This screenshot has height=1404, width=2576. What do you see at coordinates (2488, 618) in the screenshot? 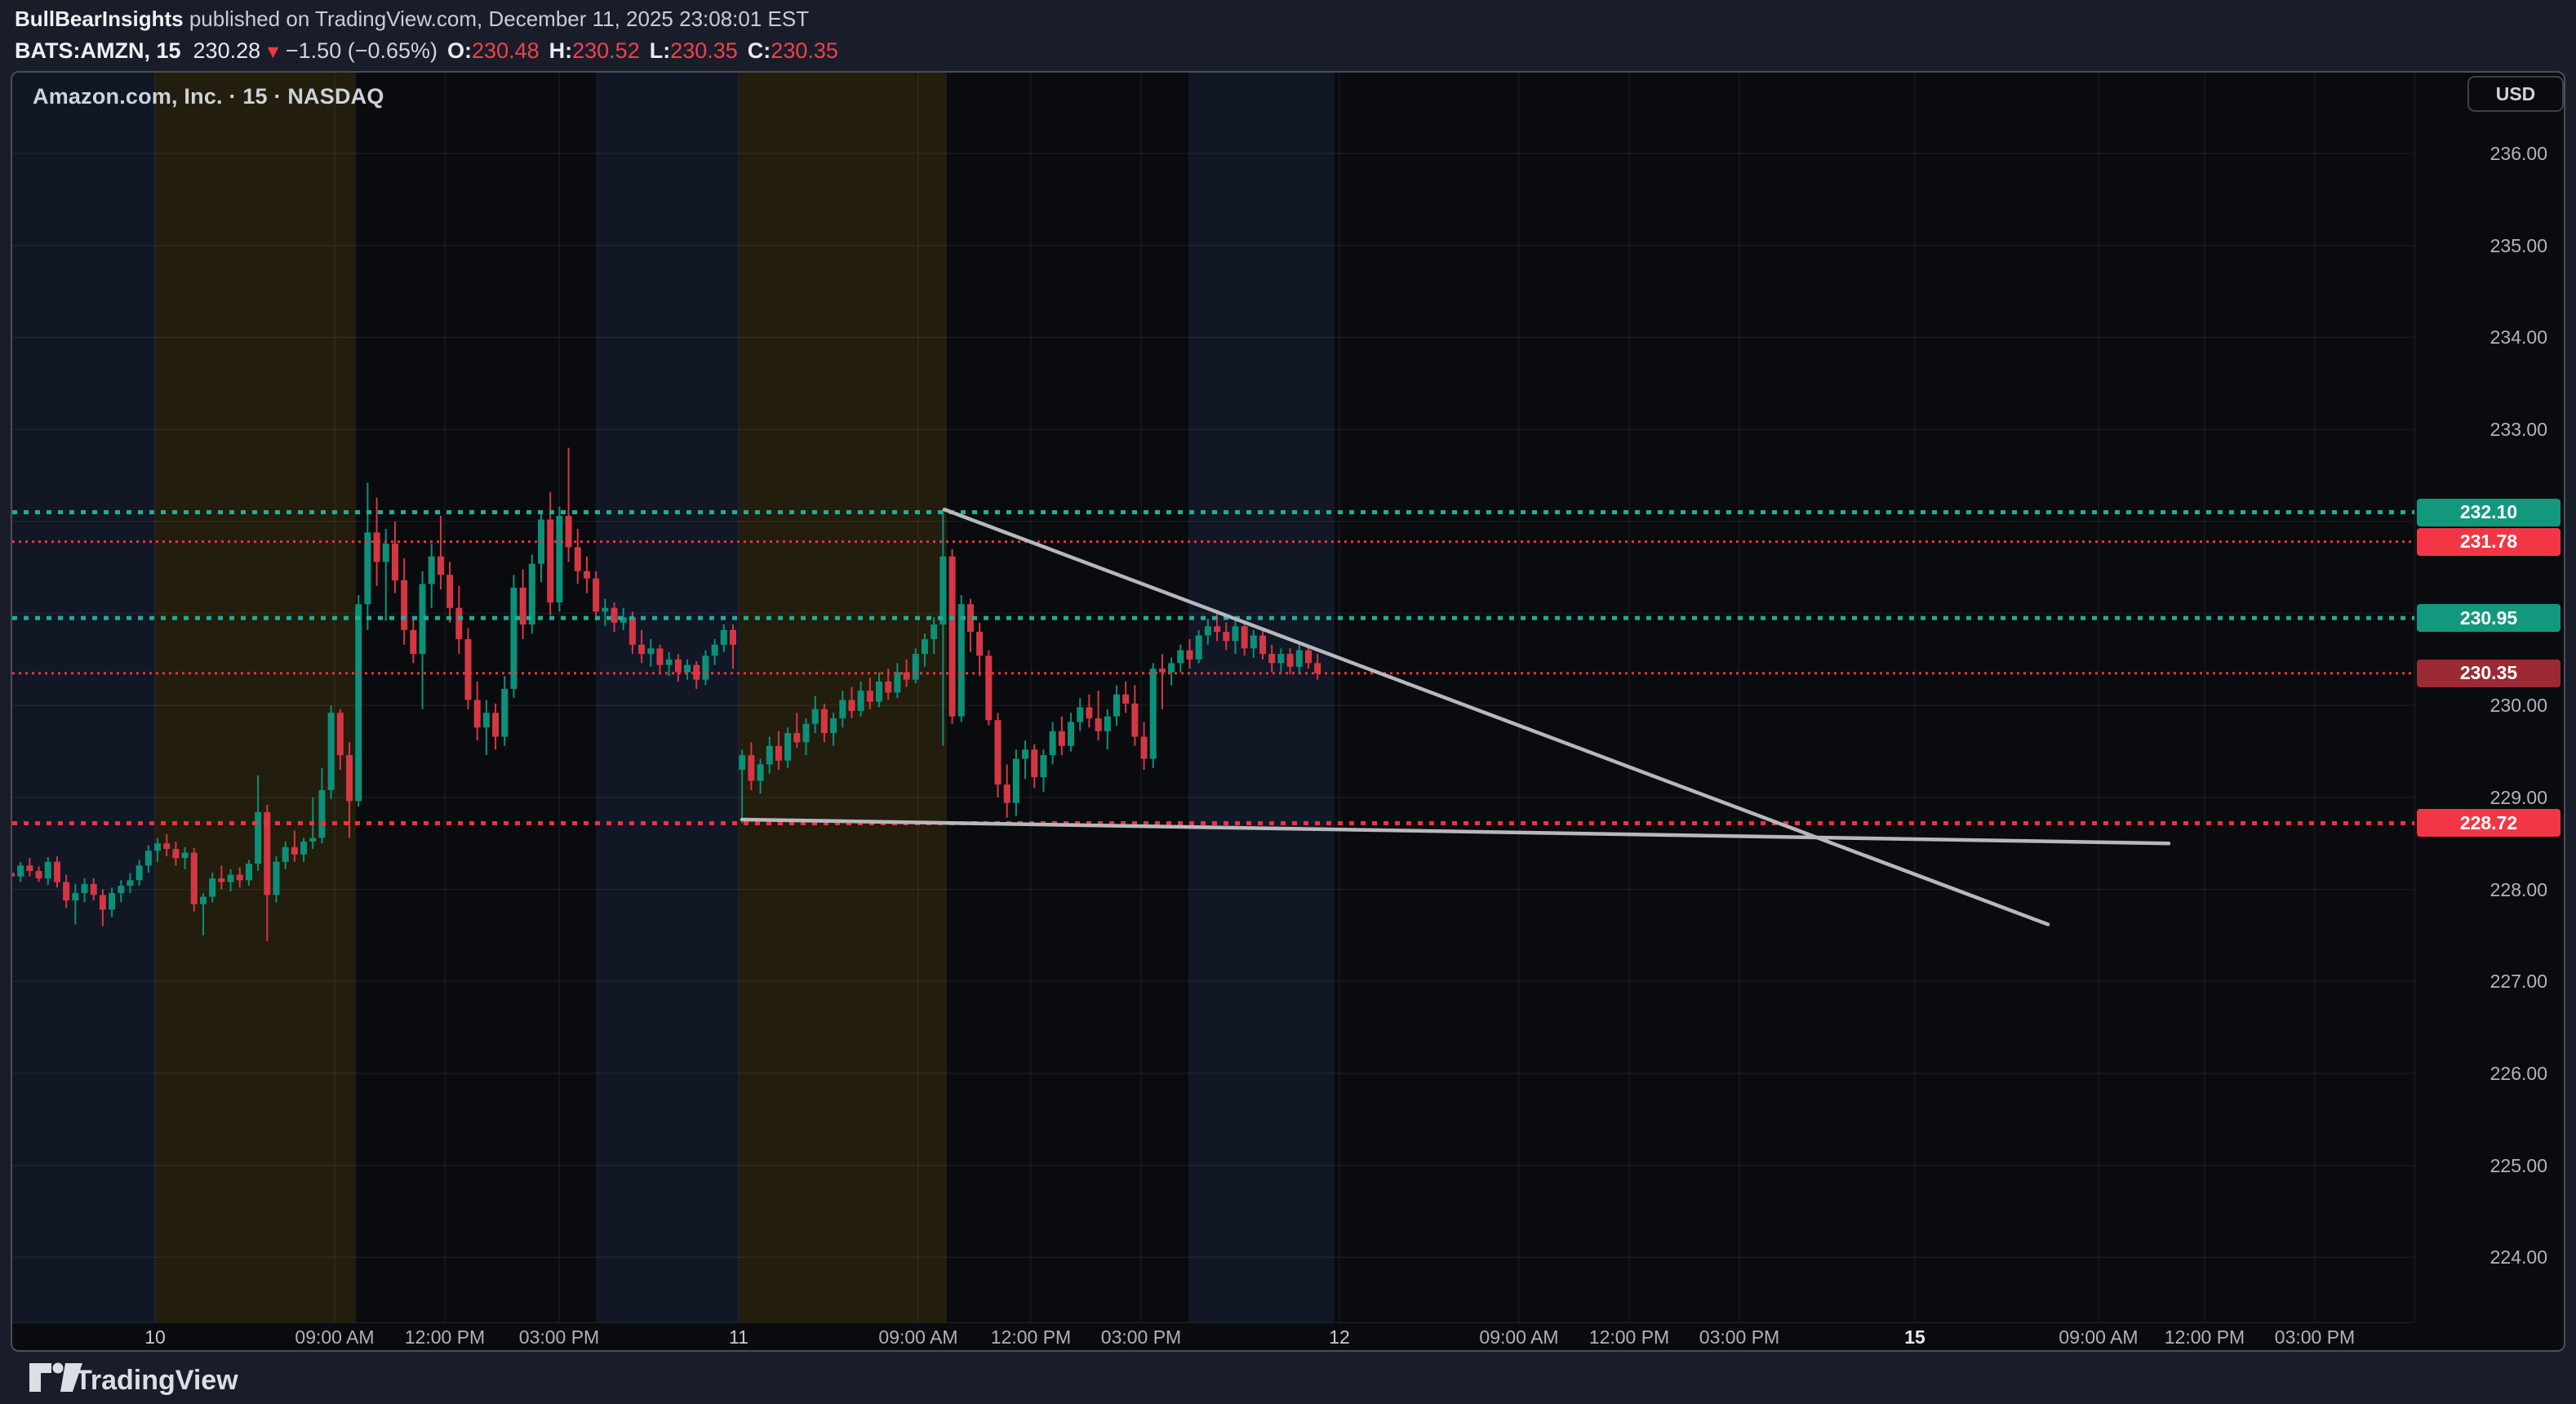
I see `price-level-badge: 230.95` at bounding box center [2488, 618].